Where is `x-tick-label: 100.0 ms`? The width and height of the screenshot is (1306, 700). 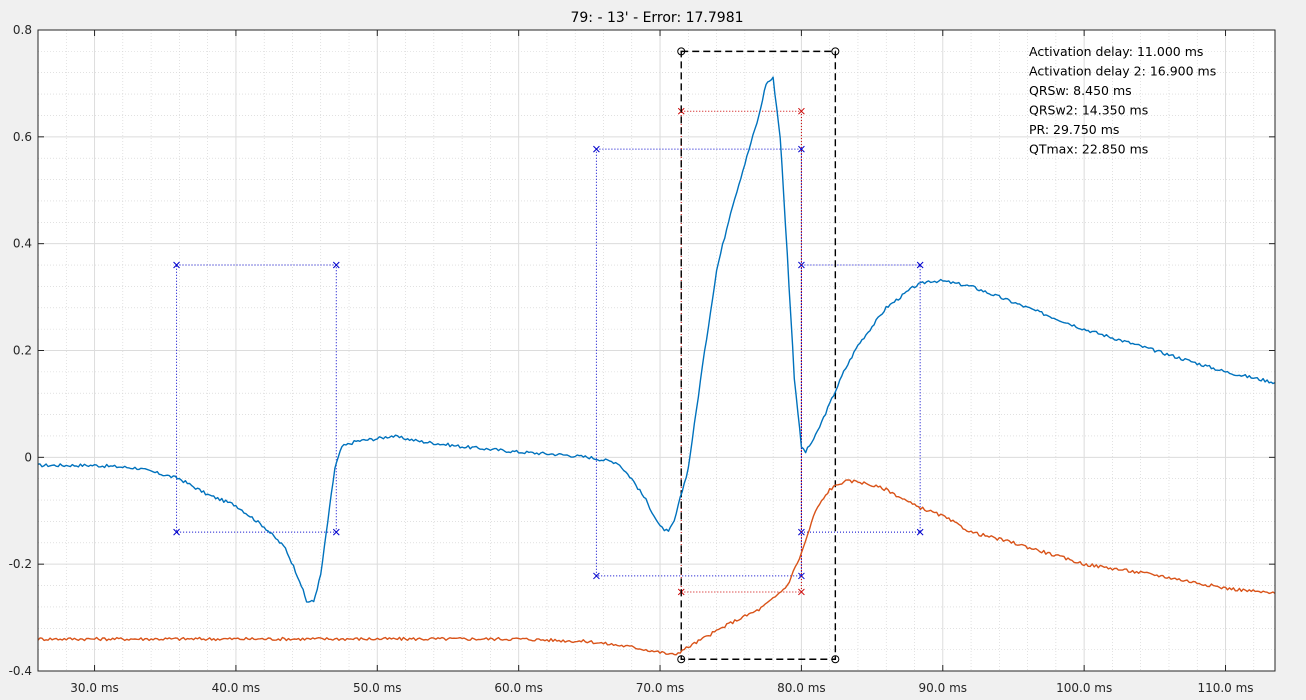
x-tick-label: 100.0 ms is located at coordinates (1084, 688).